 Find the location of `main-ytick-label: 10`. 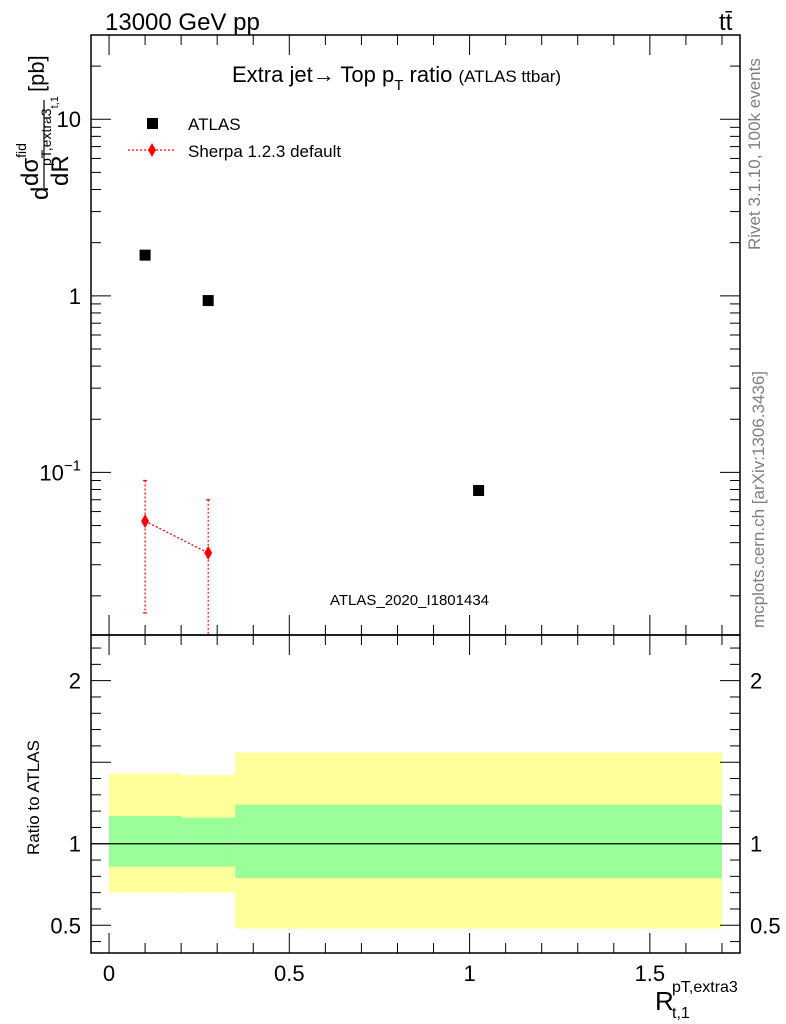

main-ytick-label: 10 is located at coordinates (69, 119).